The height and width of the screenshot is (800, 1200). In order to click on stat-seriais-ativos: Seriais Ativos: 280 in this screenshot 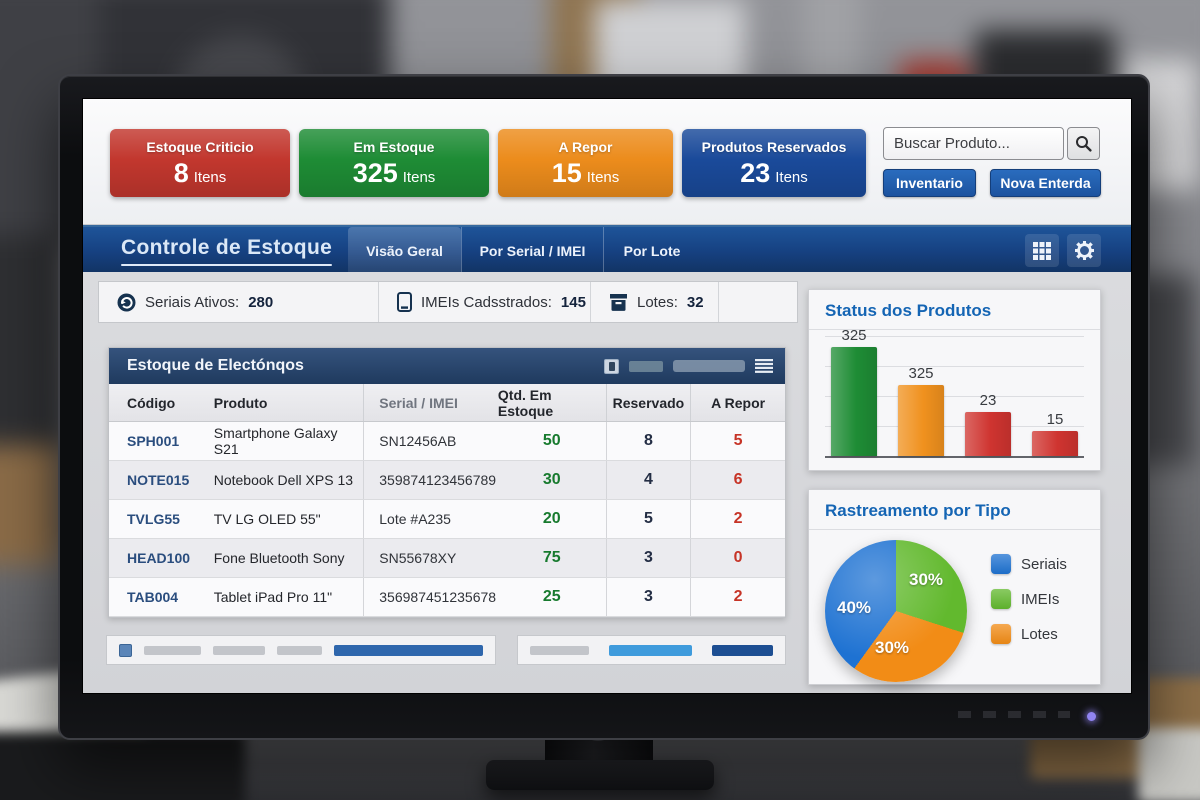, I will do `click(239, 302)`.